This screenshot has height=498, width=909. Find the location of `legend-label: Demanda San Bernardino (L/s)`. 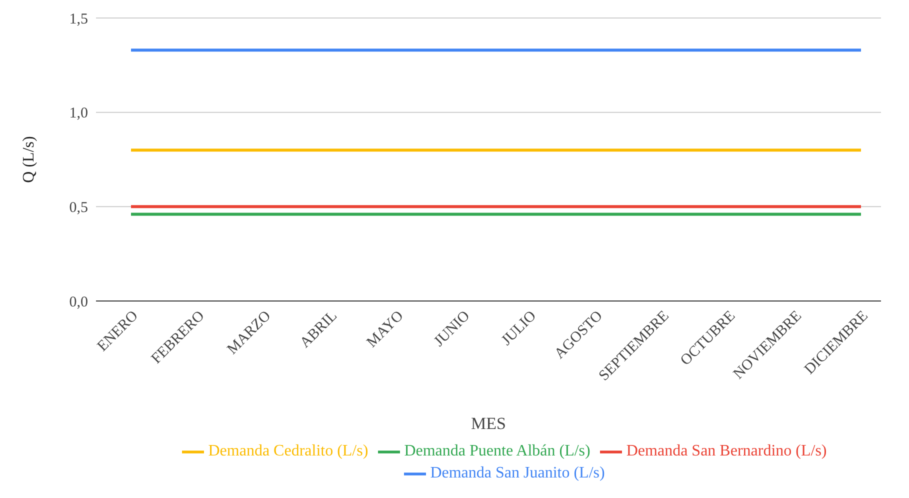

legend-label: Demanda San Bernardino (L/s) is located at coordinates (726, 451).